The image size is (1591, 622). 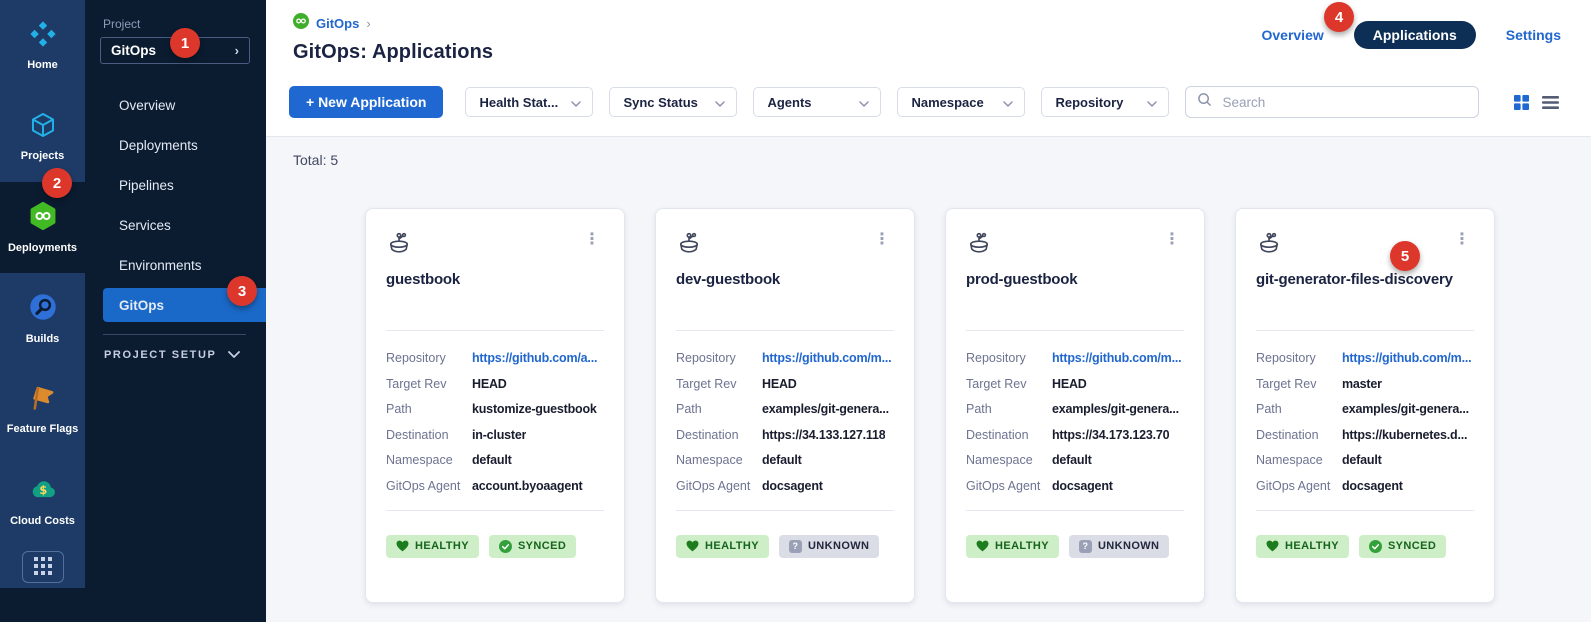 I want to click on question-square-icon: ?, so click(x=795, y=546).